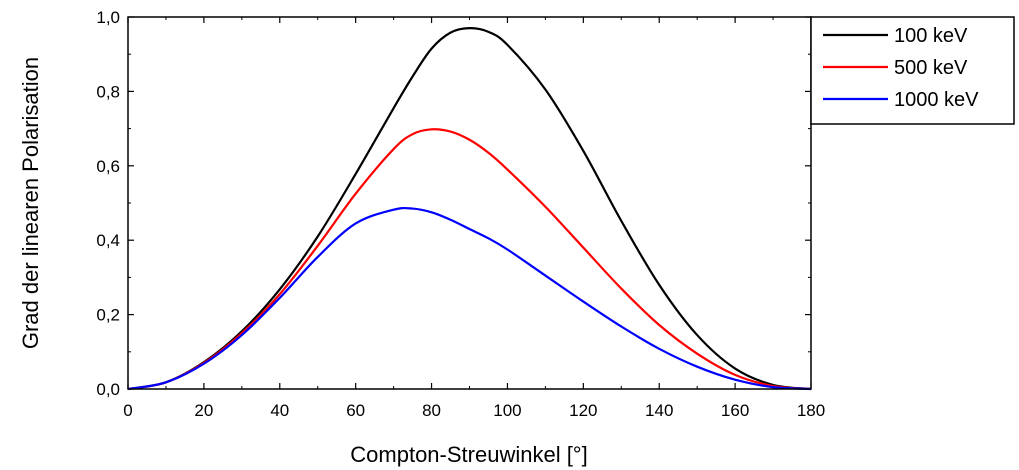  I want to click on x-tick-label: 160, so click(735, 410).